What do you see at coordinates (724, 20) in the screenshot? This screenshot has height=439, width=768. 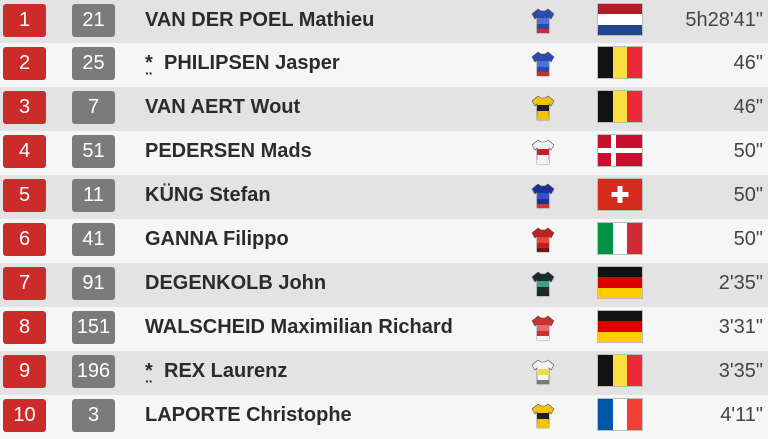 I see `time-gap: 5h28'41"` at bounding box center [724, 20].